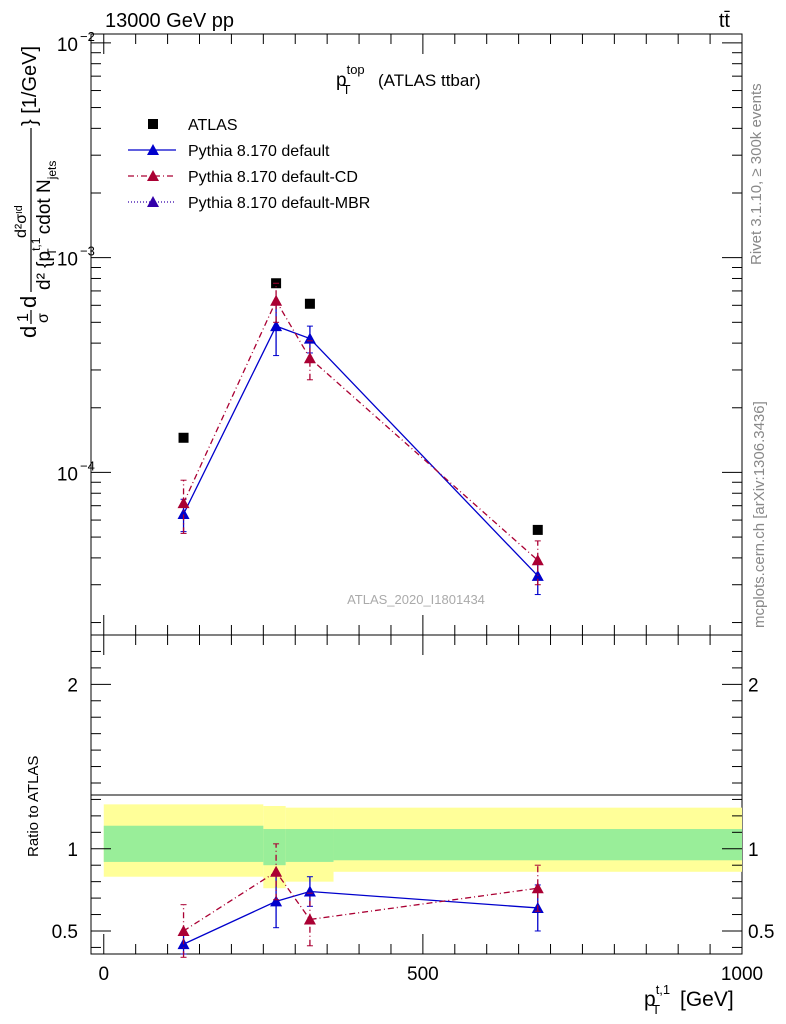  What do you see at coordinates (416, 599) in the screenshot?
I see `analysis-id: ATLAS_2020_I1801434` at bounding box center [416, 599].